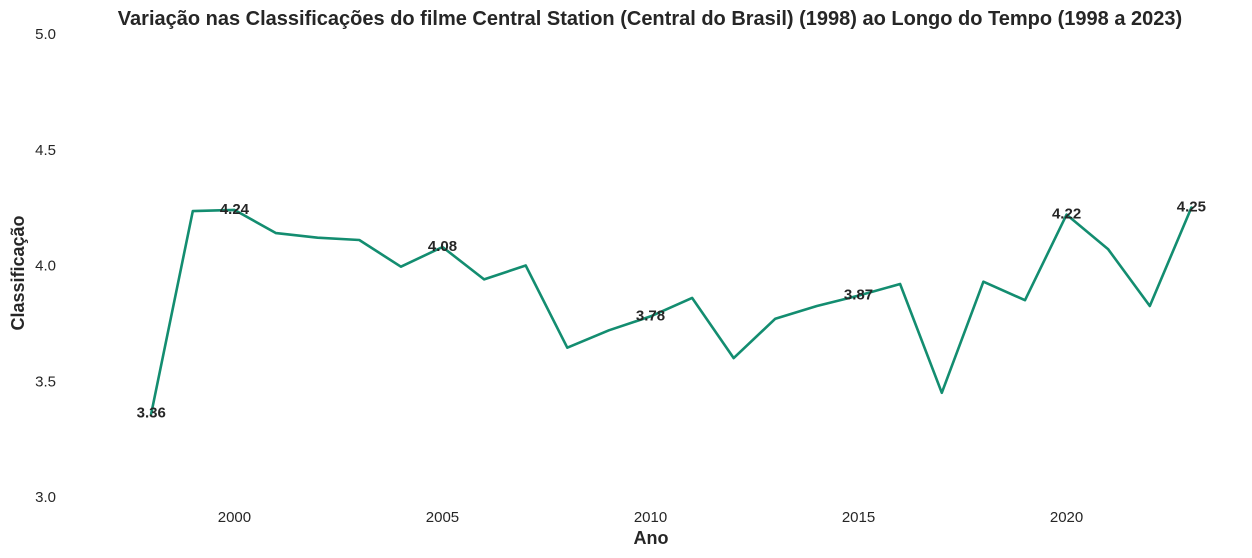  I want to click on y-axis-ticks: 3.0 3.5 4.0 4.5 5.0, so click(45, 266).